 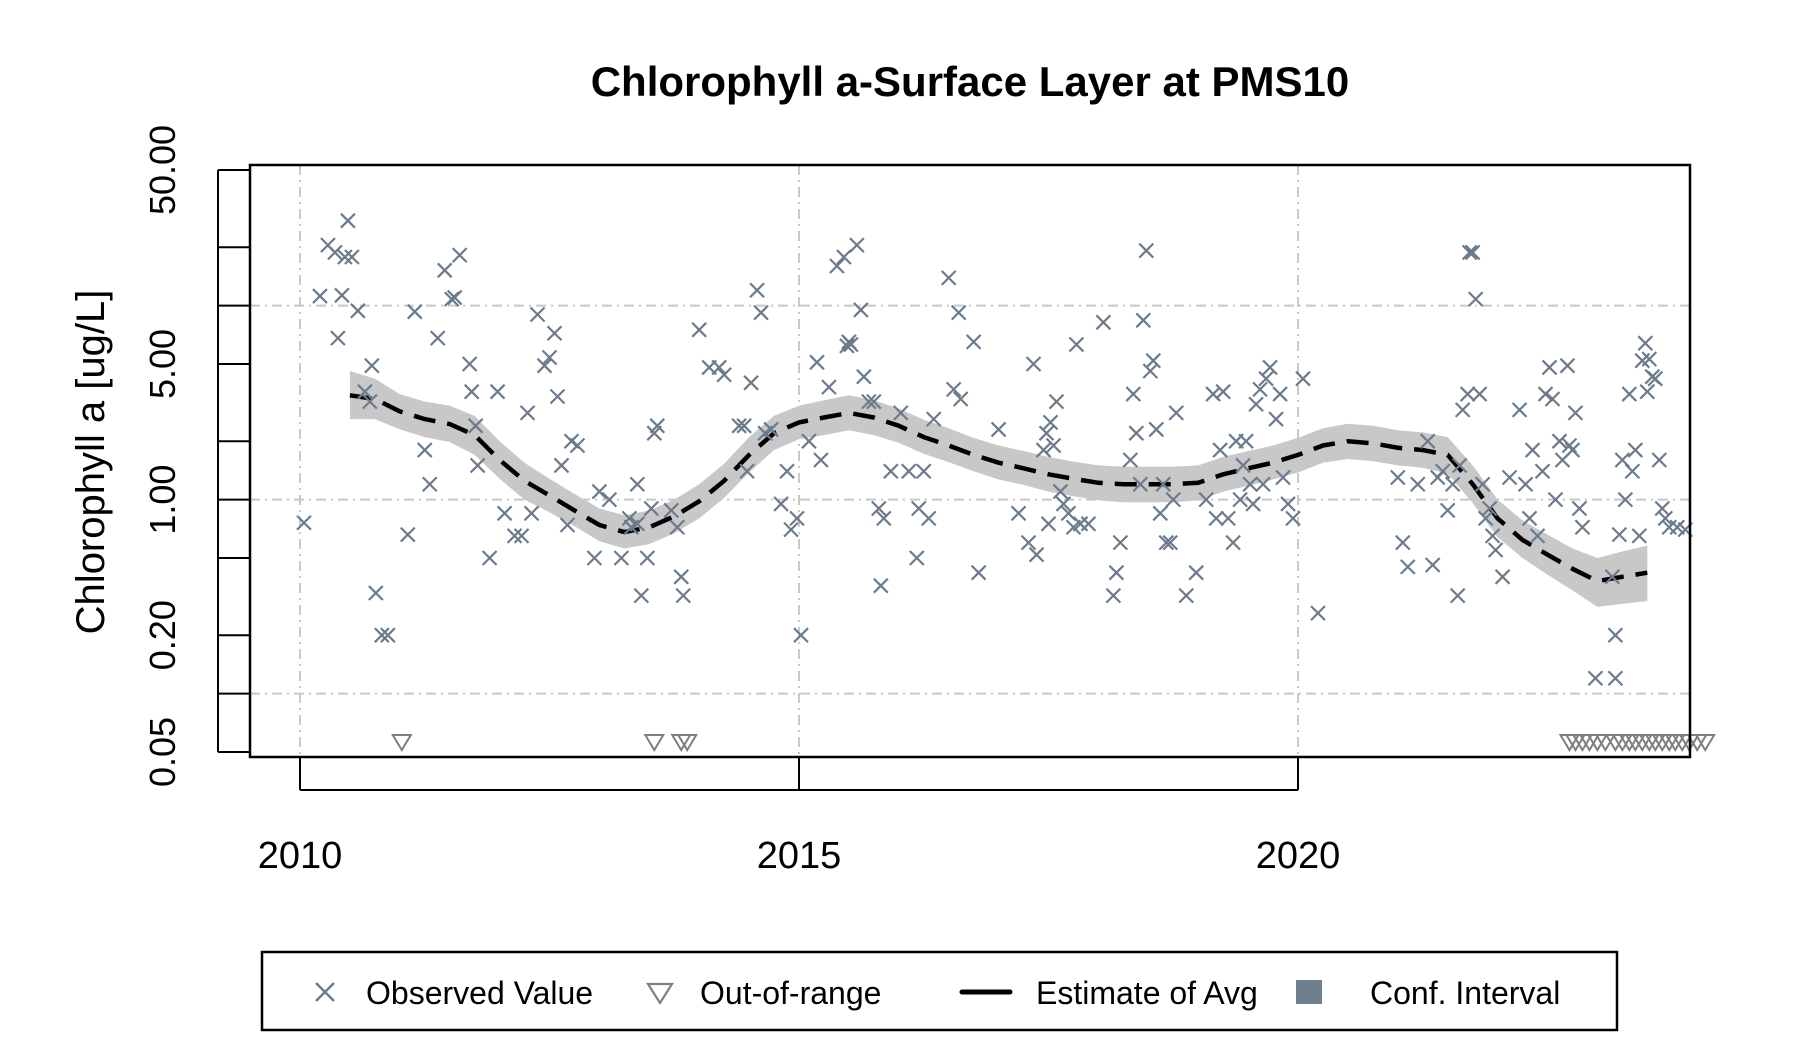 I want to click on legend-label-observed: Observed Value, so click(x=479, y=993).